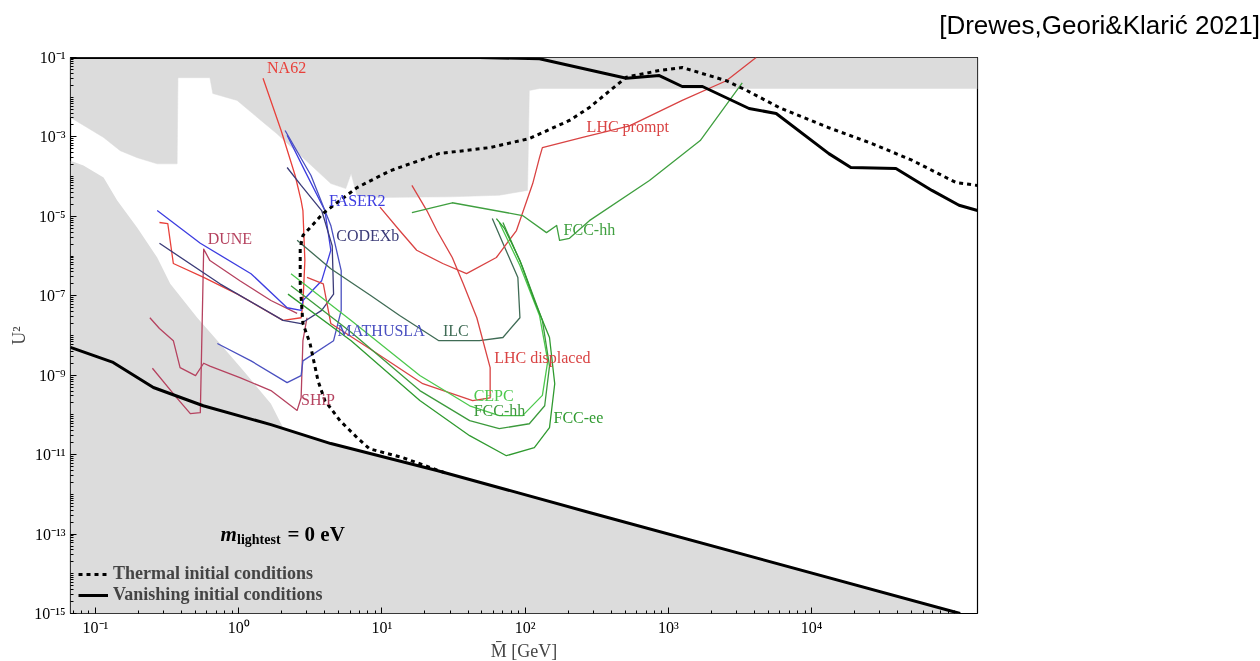 The height and width of the screenshot is (661, 1260). Describe the element at coordinates (50, 613) in the screenshot. I see `y-tick-label: 10⁻¹⁵` at that location.